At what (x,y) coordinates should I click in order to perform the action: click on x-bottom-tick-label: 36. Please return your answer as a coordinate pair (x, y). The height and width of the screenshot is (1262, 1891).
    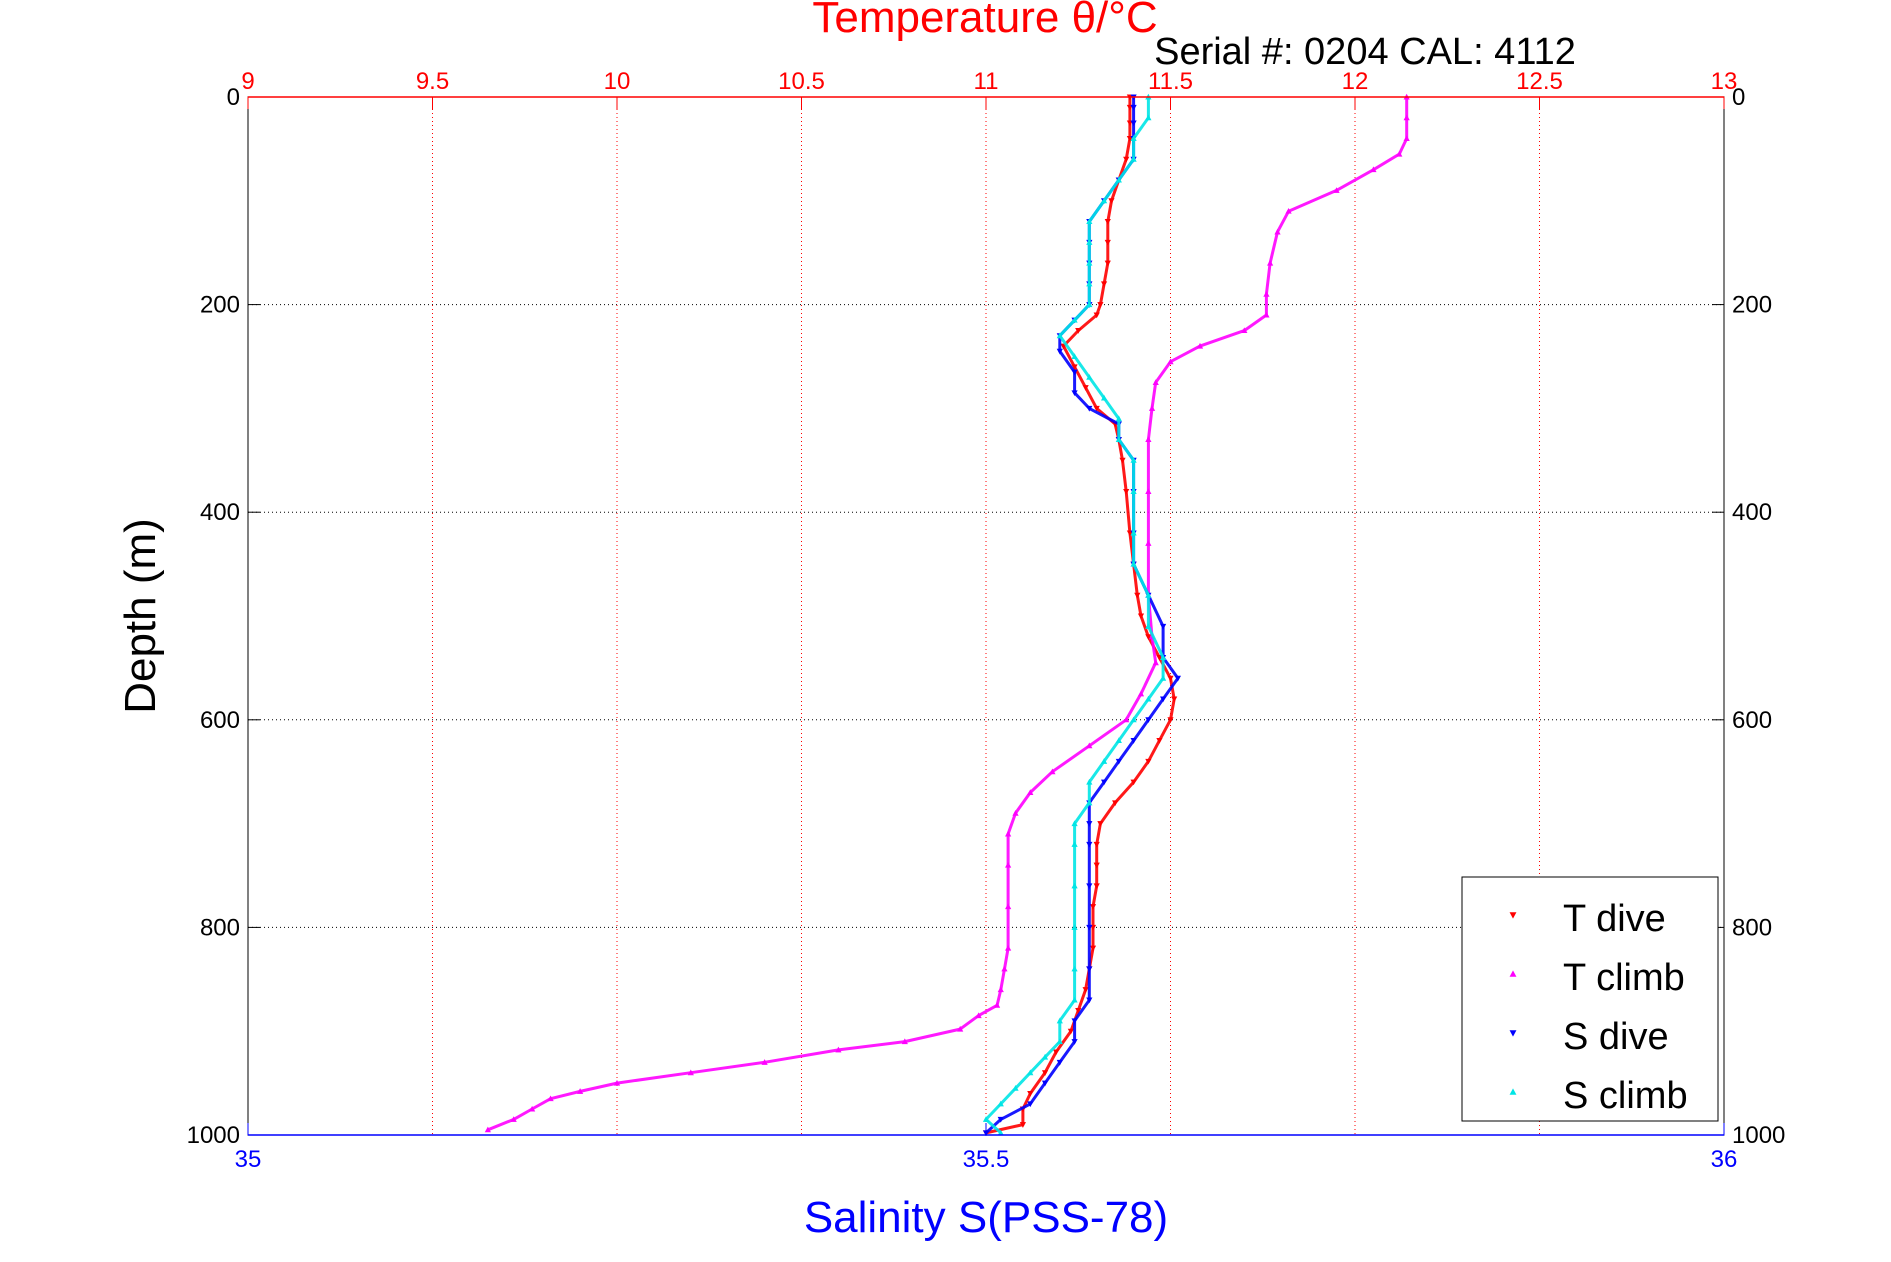
    Looking at the image, I should click on (1724, 1159).